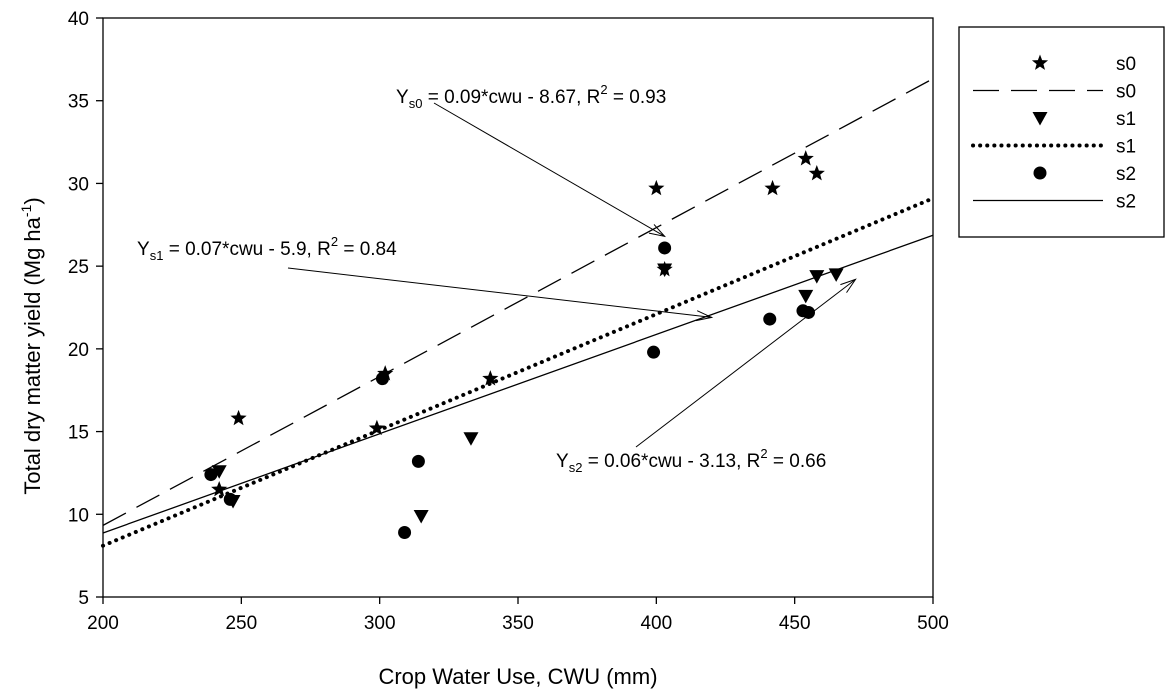 The height and width of the screenshot is (694, 1173). Describe the element at coordinates (745, 363) in the screenshot. I see `leader-arrow-s2` at that location.